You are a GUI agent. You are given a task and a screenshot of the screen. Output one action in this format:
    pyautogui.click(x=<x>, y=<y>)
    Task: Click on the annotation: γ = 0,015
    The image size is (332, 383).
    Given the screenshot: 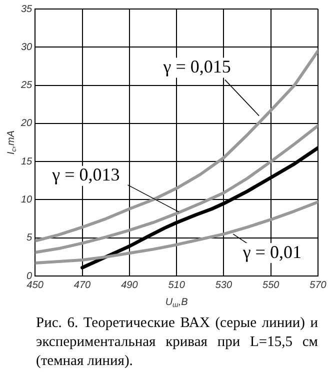 What is the action you would take?
    pyautogui.click(x=196, y=66)
    